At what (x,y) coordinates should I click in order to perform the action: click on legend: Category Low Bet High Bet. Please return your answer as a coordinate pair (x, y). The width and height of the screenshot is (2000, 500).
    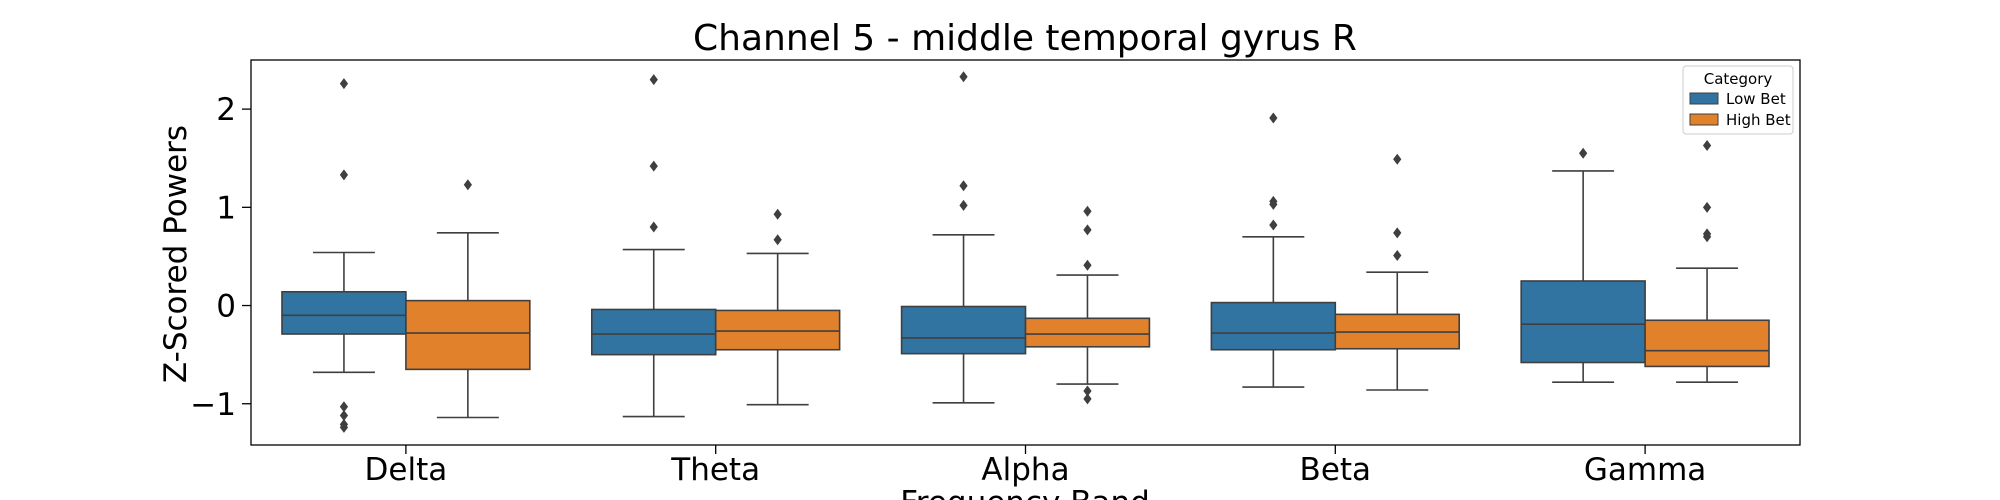
    Looking at the image, I should click on (1738, 100).